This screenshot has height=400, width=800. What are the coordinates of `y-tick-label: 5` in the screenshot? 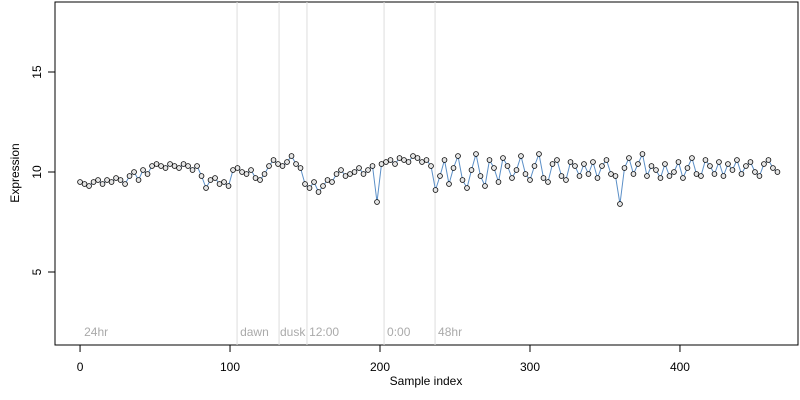 It's located at (37, 271).